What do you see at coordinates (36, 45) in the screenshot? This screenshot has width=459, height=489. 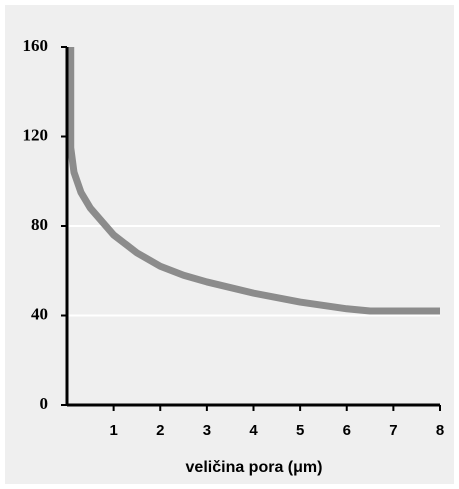 I see `y-tick-label: 160` at bounding box center [36, 45].